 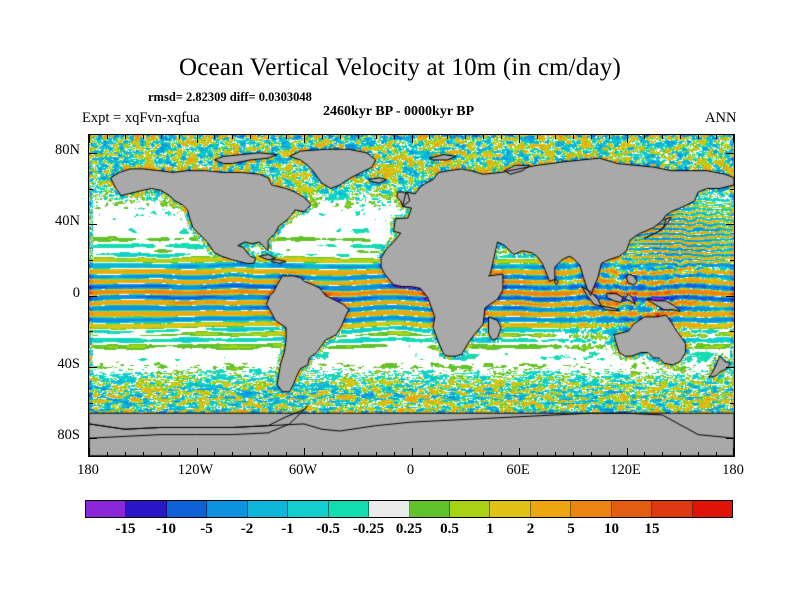 What do you see at coordinates (166, 529) in the screenshot?
I see `colorbar-tick-1: -10` at bounding box center [166, 529].